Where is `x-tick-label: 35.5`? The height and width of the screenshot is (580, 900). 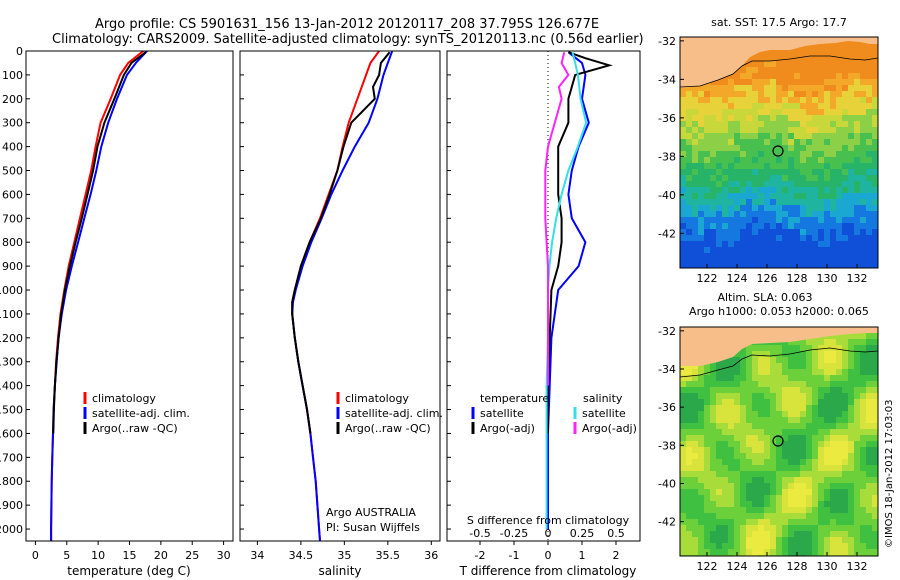
x-tick-label: 35.5 is located at coordinates (388, 555).